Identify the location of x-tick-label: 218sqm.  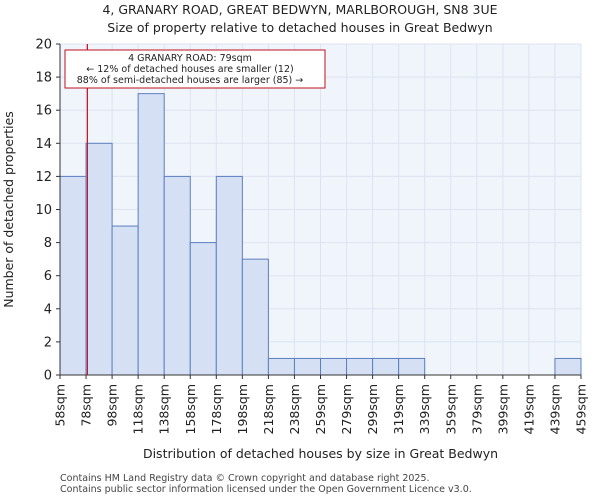
(268, 409).